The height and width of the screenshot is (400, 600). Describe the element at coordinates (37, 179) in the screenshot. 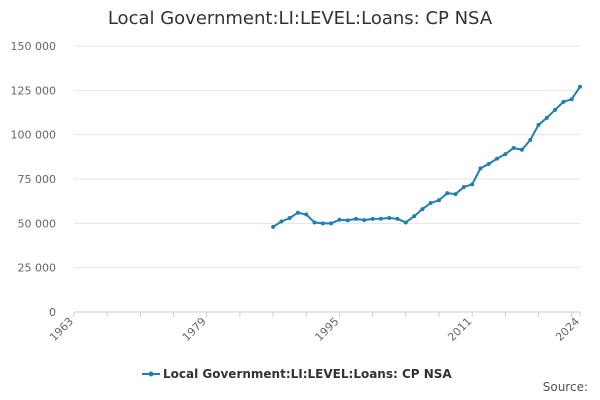

I see `y-tick-label: 75 000` at that location.